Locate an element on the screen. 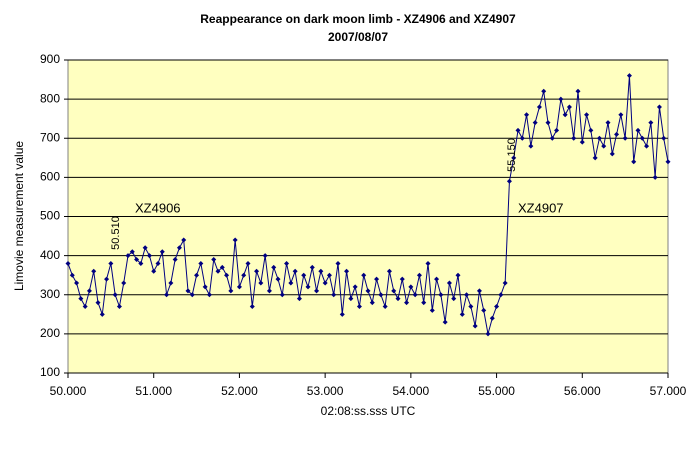 Image resolution: width=700 pixels, height=450 pixels. annotation: XZ4906 is located at coordinates (158, 207).